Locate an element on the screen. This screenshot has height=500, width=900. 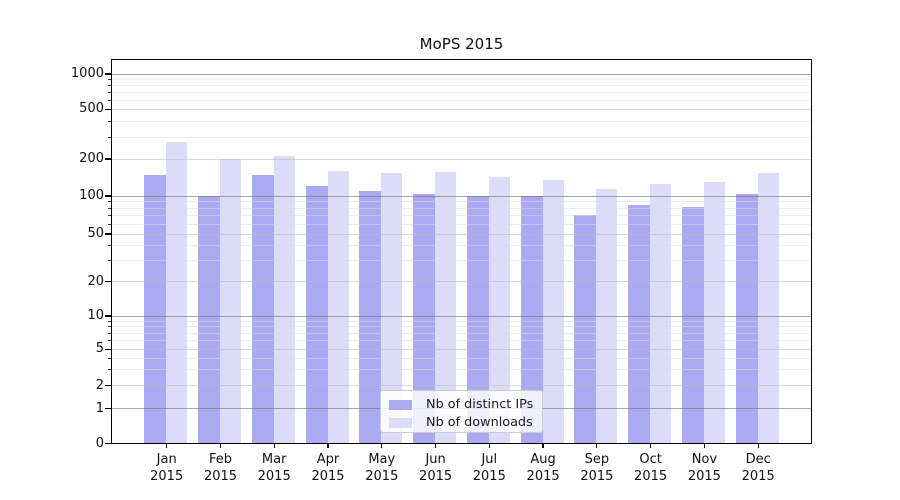
bar-jul-downloads is located at coordinates (499, 310).